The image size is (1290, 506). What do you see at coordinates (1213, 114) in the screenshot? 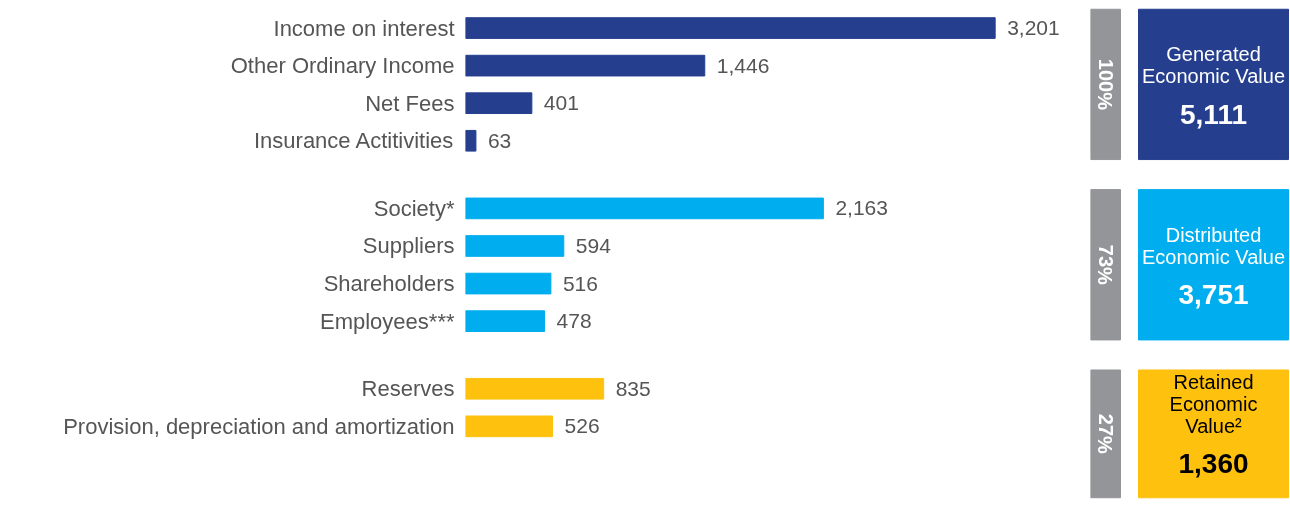
I see `text: 5,111` at bounding box center [1213, 114].